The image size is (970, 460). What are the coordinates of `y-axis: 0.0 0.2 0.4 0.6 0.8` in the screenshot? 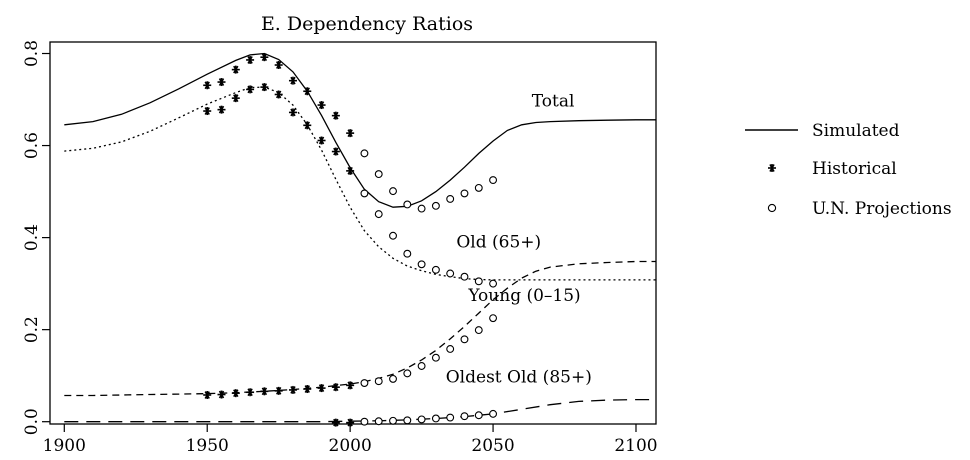 It's located at (36, 237).